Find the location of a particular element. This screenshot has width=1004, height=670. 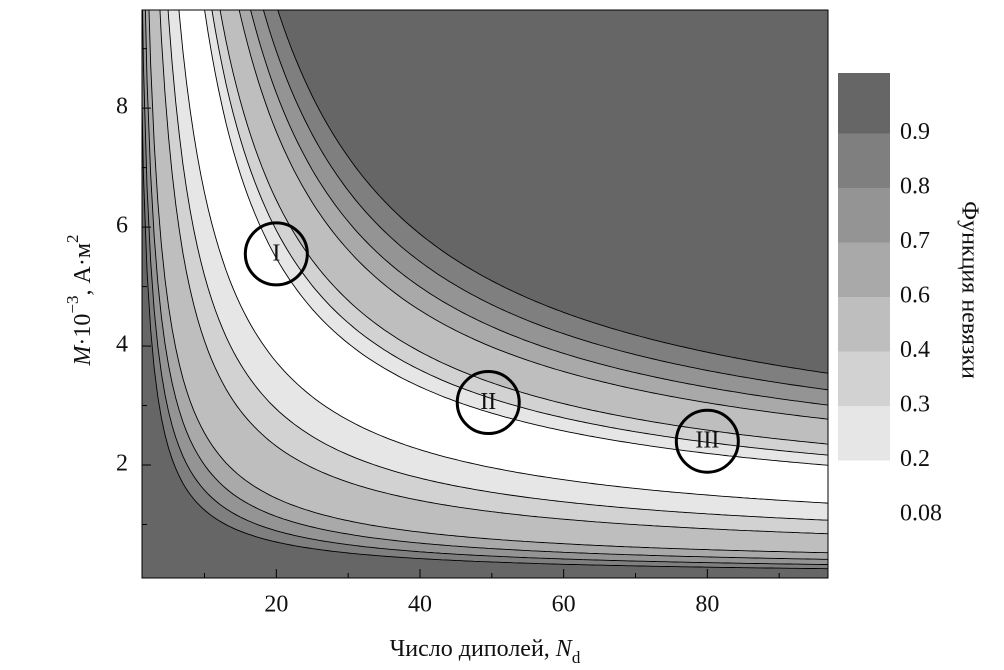

colorbar-tick-label: 0.8 is located at coordinates (915, 187).